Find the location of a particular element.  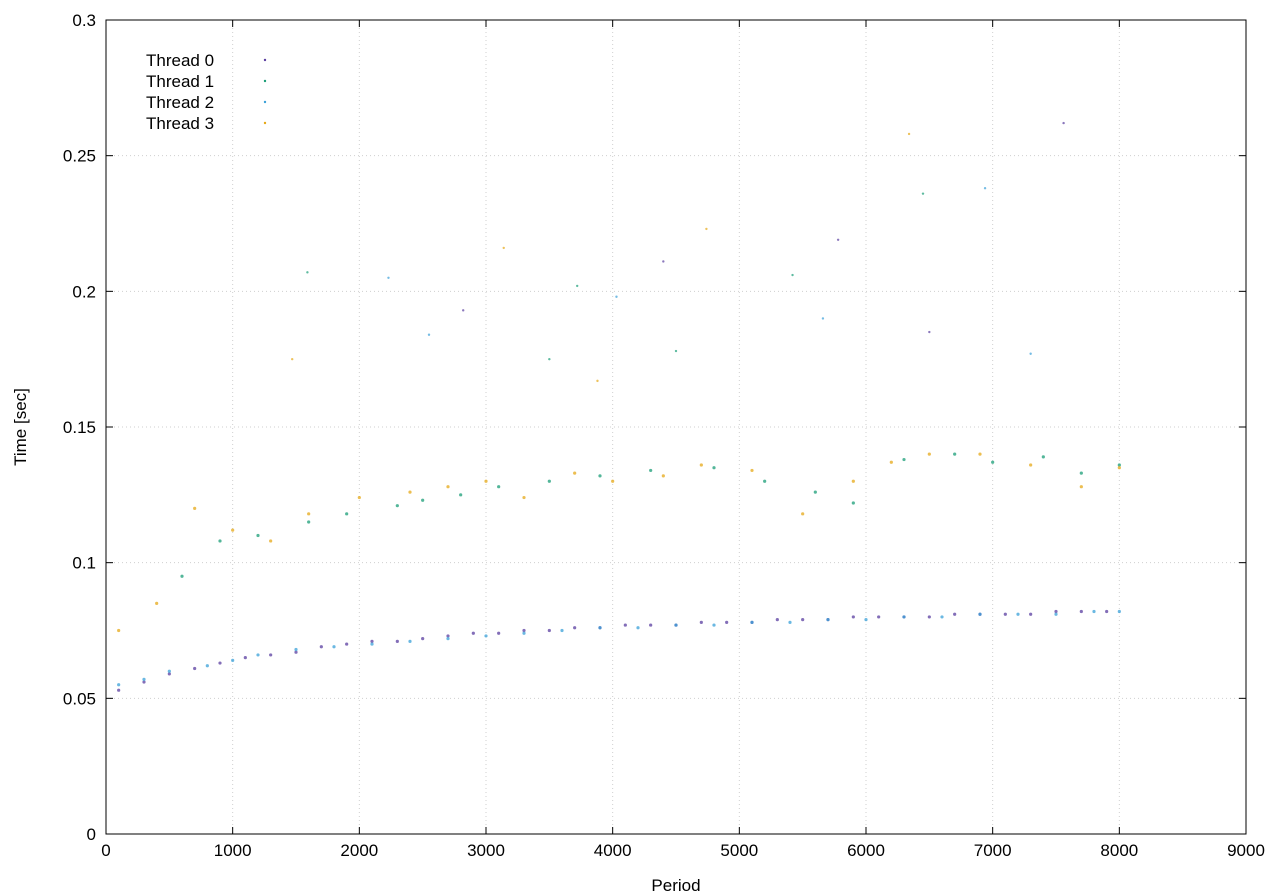

x-tick-label: 2000 is located at coordinates (359, 850).